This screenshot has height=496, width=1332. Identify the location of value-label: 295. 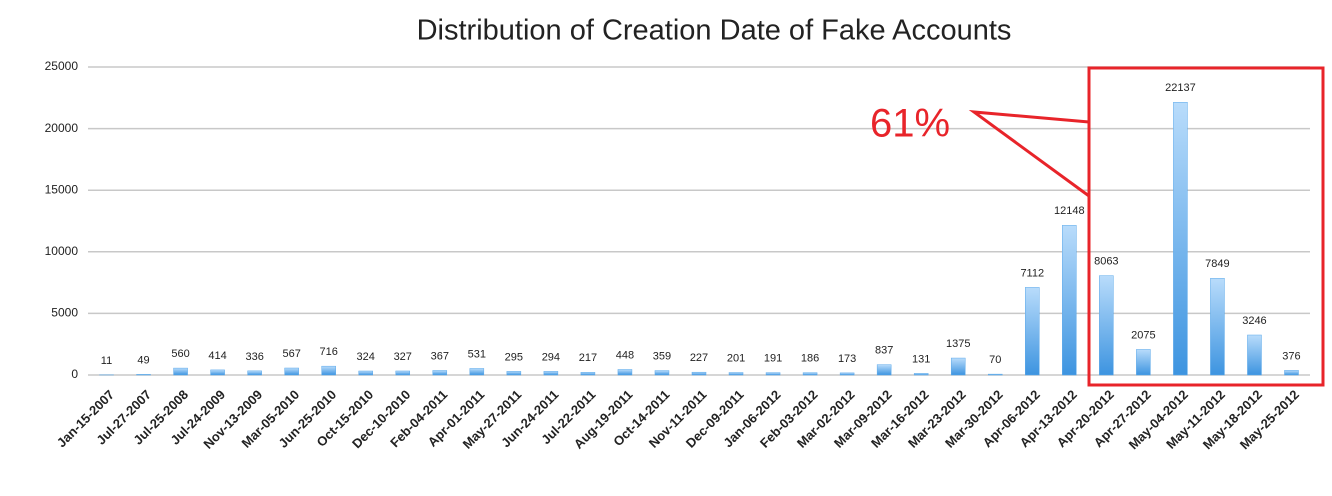
(514, 357).